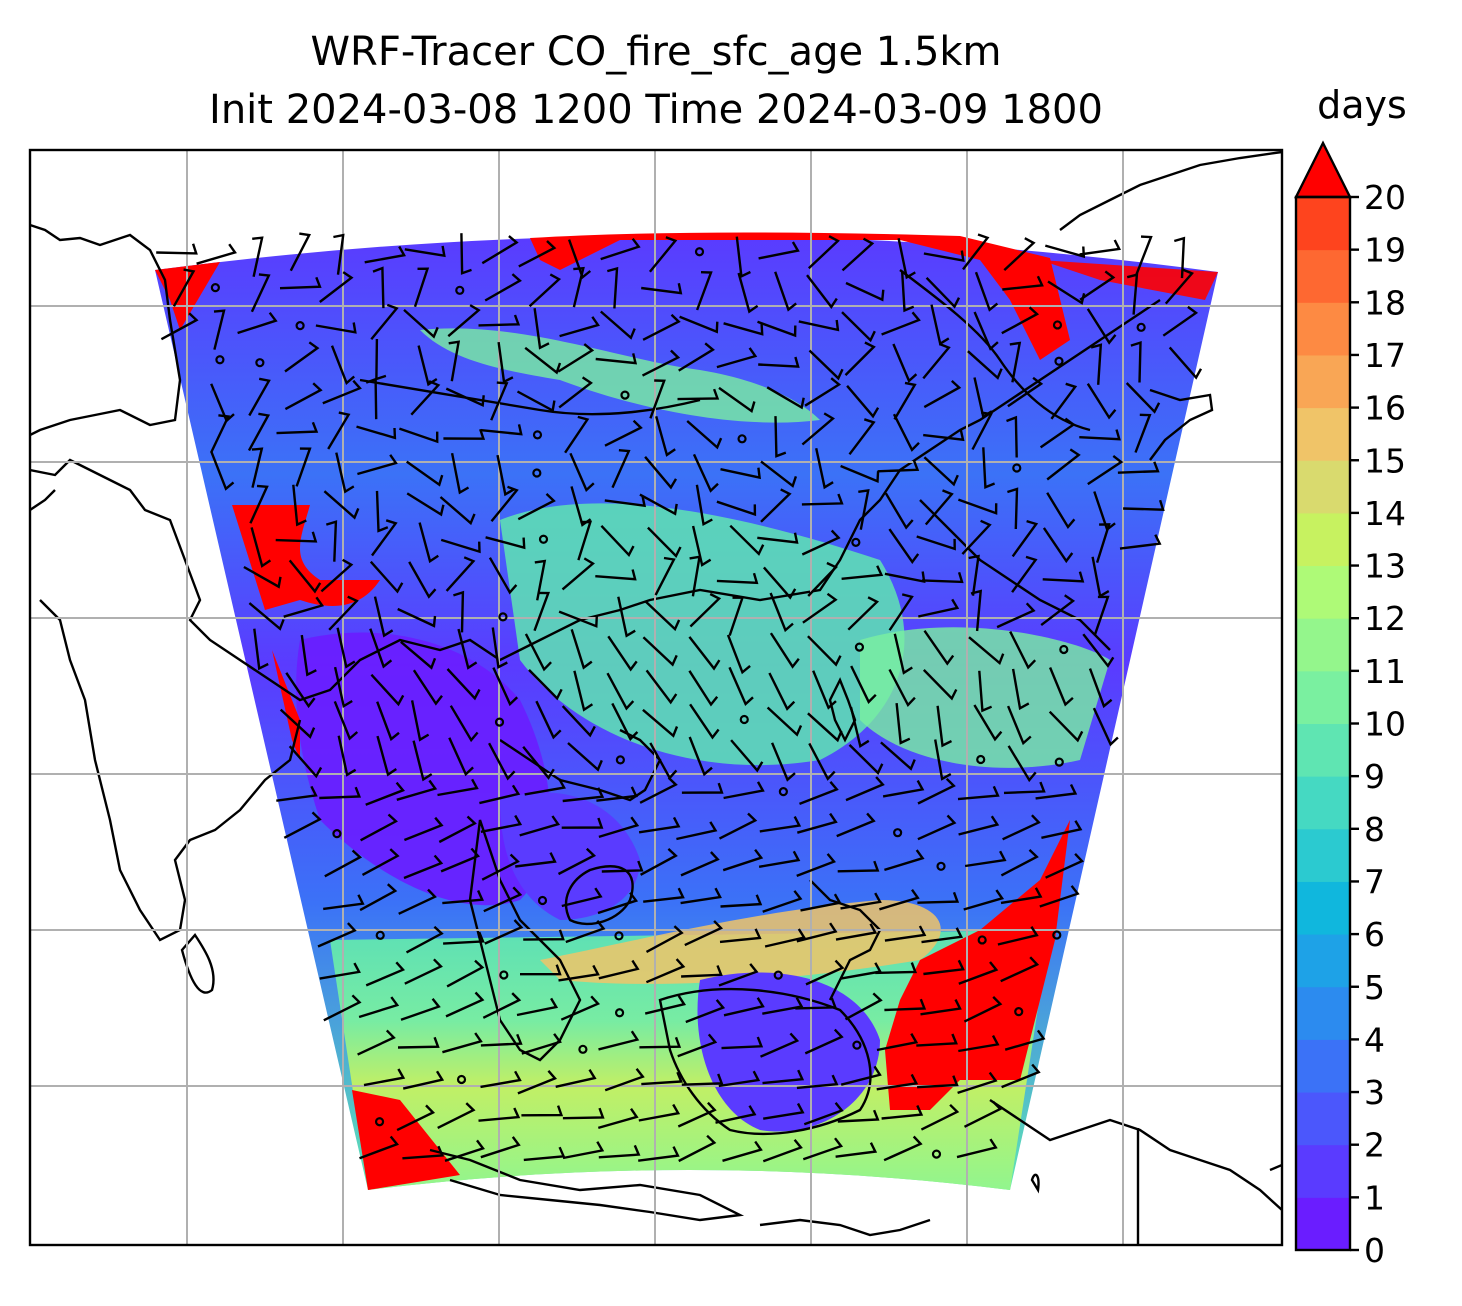 This screenshot has height=1306, width=1462. What do you see at coordinates (1385, 408) in the screenshot?
I see `colorbar-tick-label: 16` at bounding box center [1385, 408].